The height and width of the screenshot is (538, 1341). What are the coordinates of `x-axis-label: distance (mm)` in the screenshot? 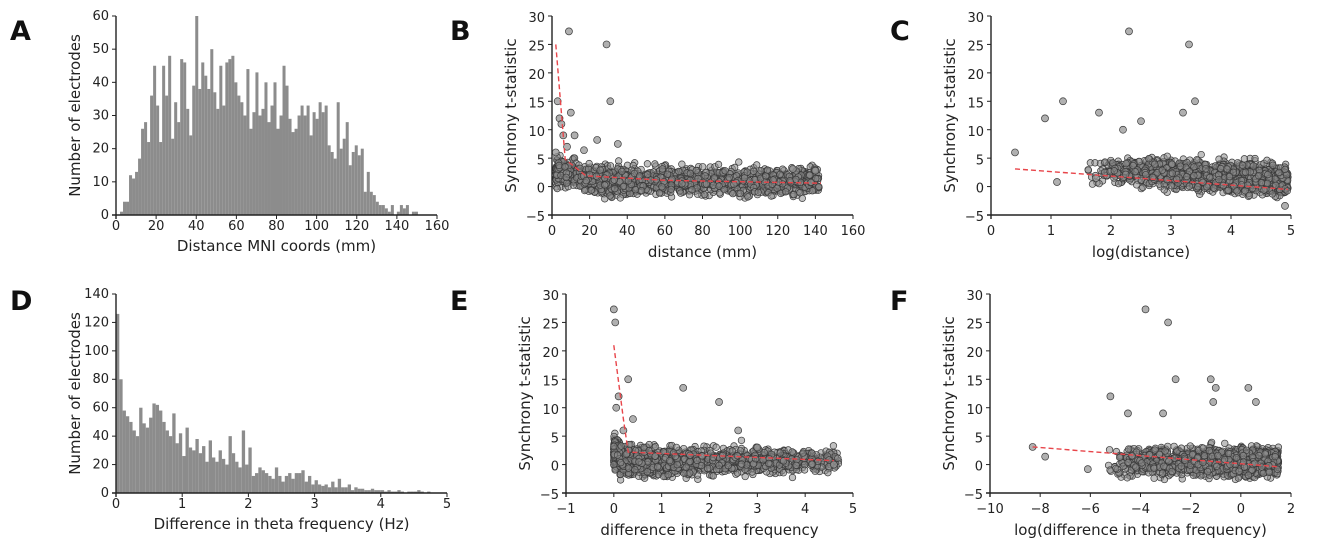 It's located at (702, 252).